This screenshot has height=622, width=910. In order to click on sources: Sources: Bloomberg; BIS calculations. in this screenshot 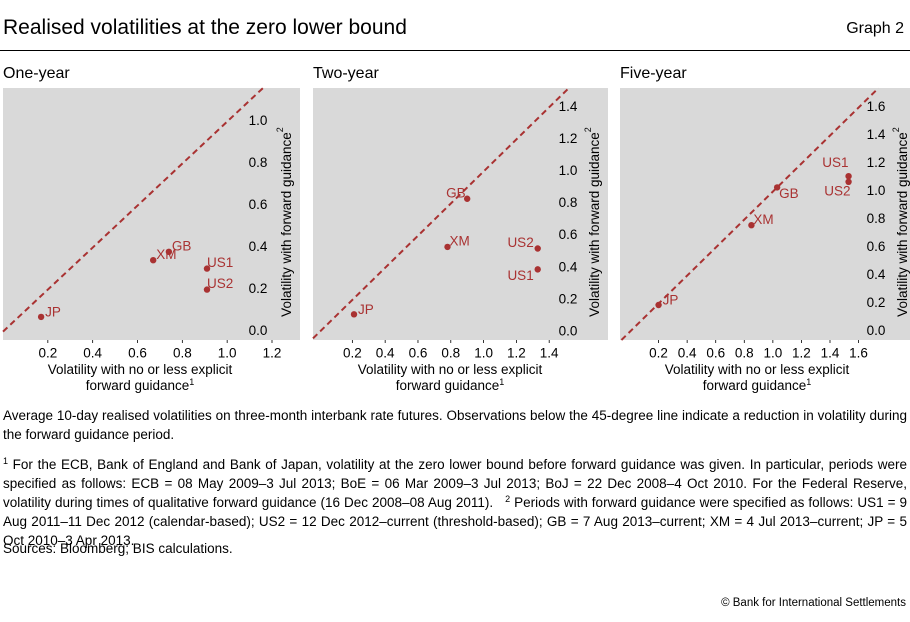, I will do `click(118, 548)`.